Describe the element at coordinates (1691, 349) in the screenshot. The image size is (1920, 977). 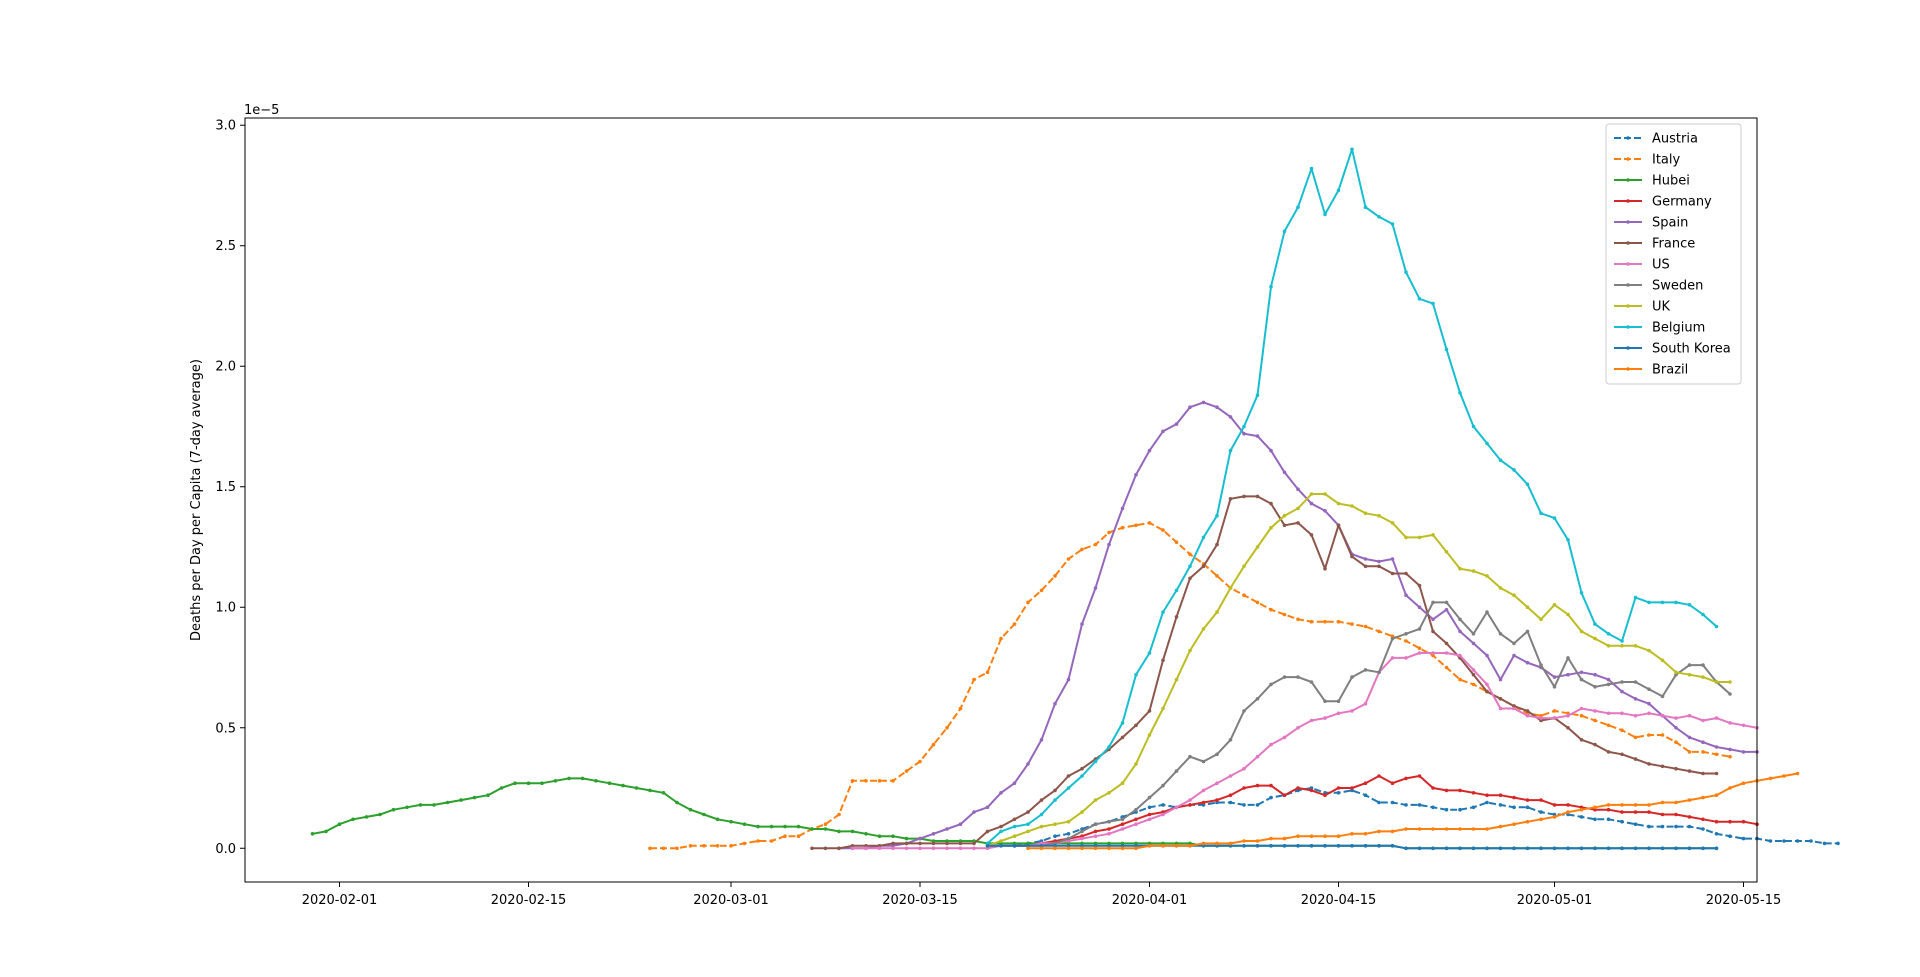
I see `legend-label: South Korea` at that location.